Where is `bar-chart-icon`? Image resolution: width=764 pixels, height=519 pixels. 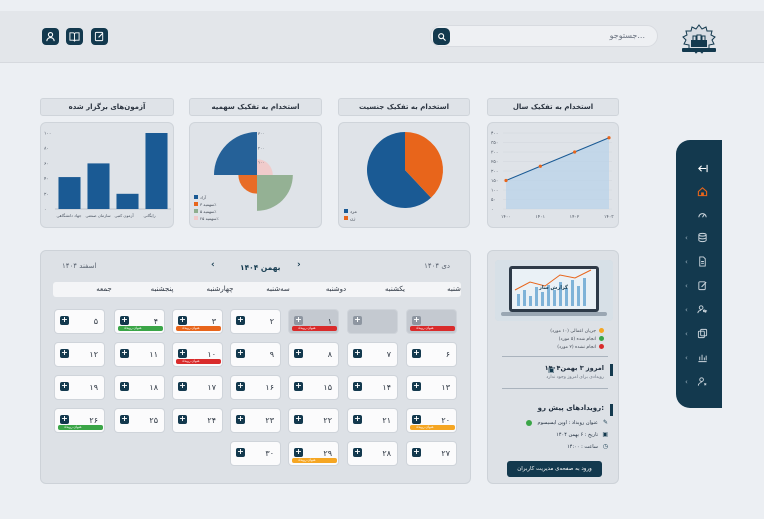 bar-chart-icon is located at coordinates (702, 357).